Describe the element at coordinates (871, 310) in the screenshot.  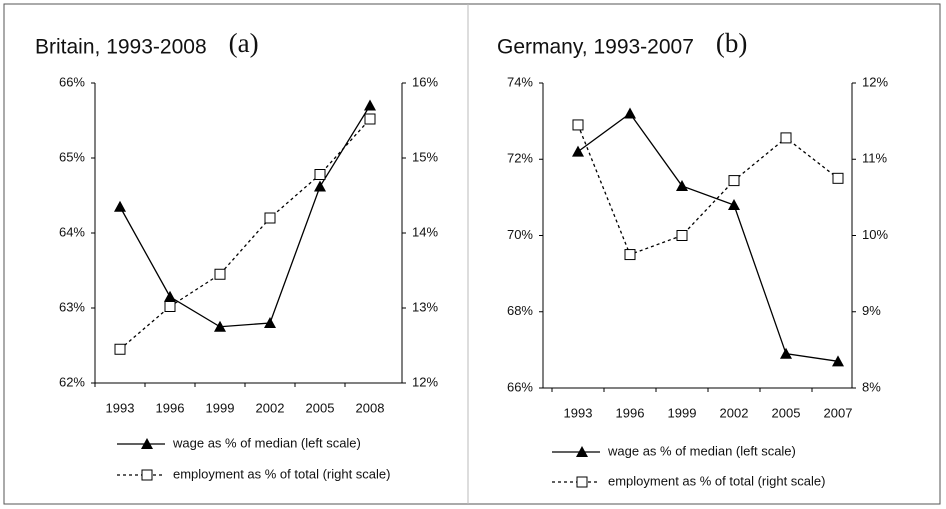
I see `y2-tick-label: 9%` at that location.